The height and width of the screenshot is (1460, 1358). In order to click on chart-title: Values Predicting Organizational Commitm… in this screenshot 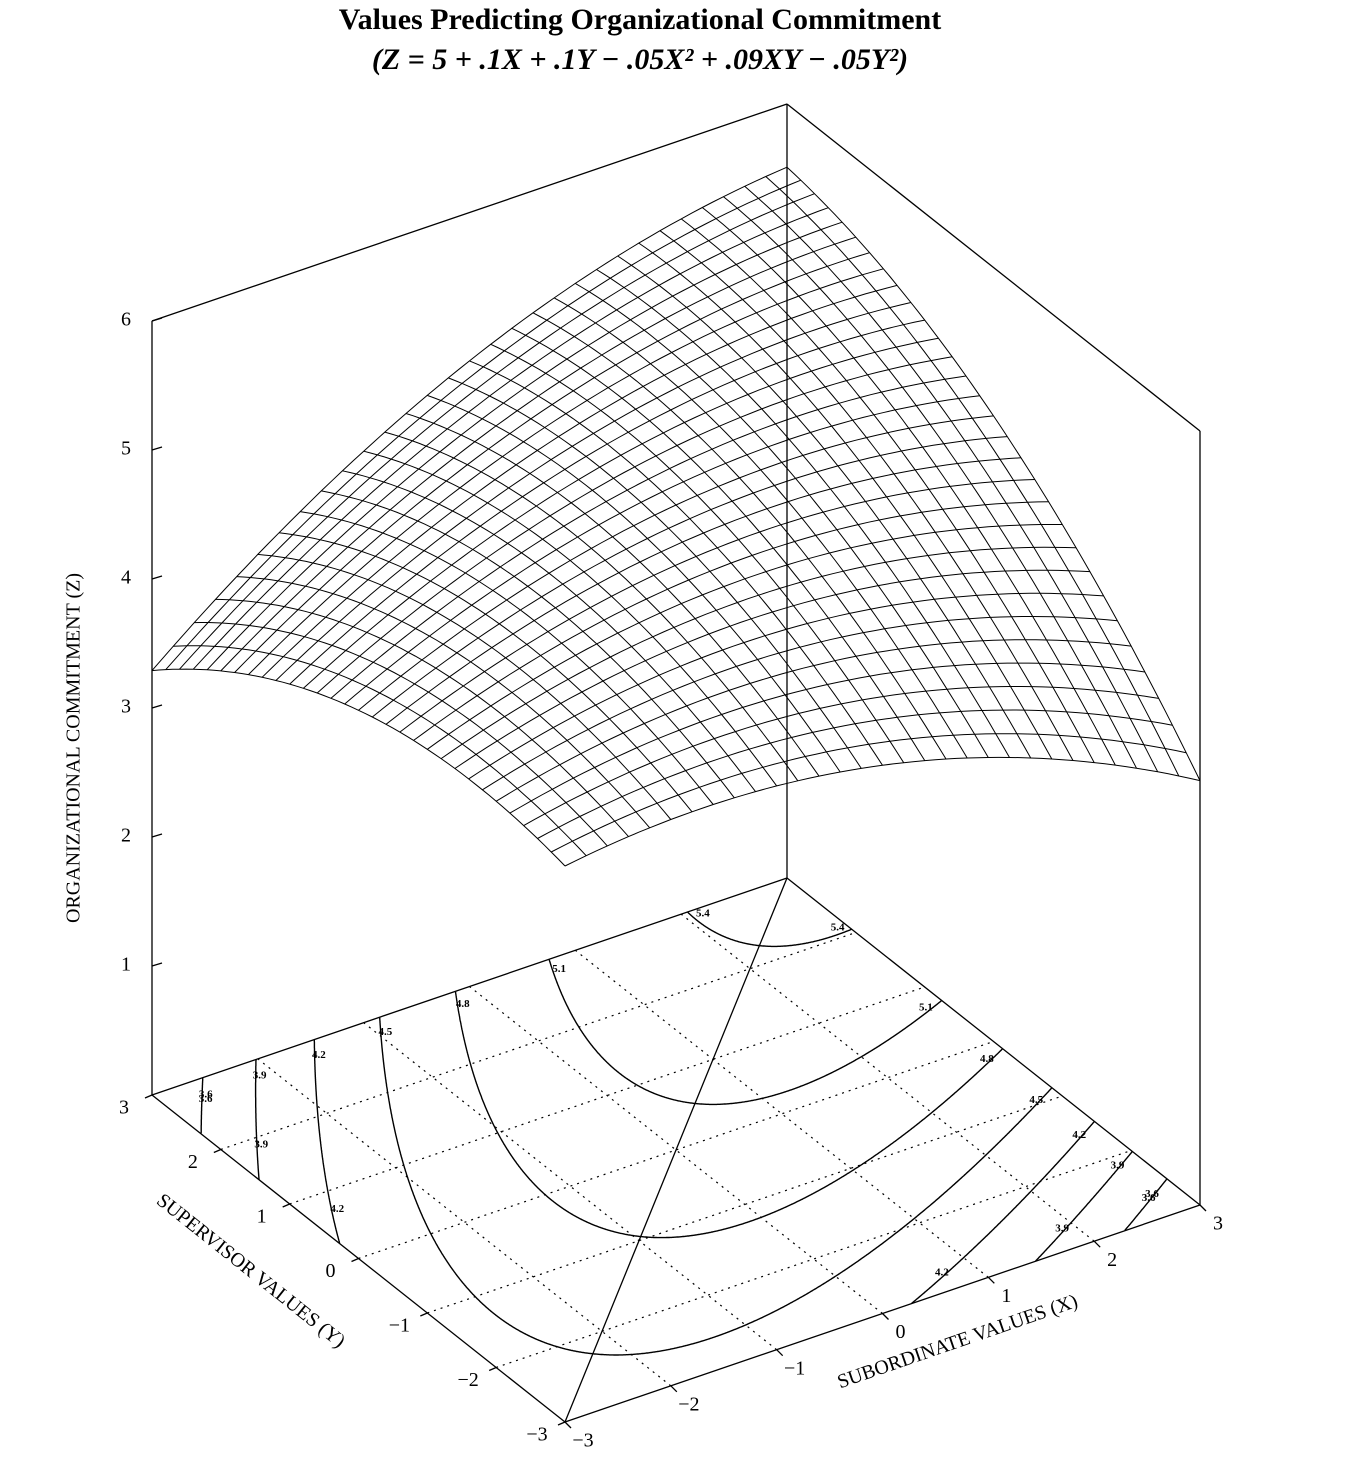, I will do `click(640, 19)`.